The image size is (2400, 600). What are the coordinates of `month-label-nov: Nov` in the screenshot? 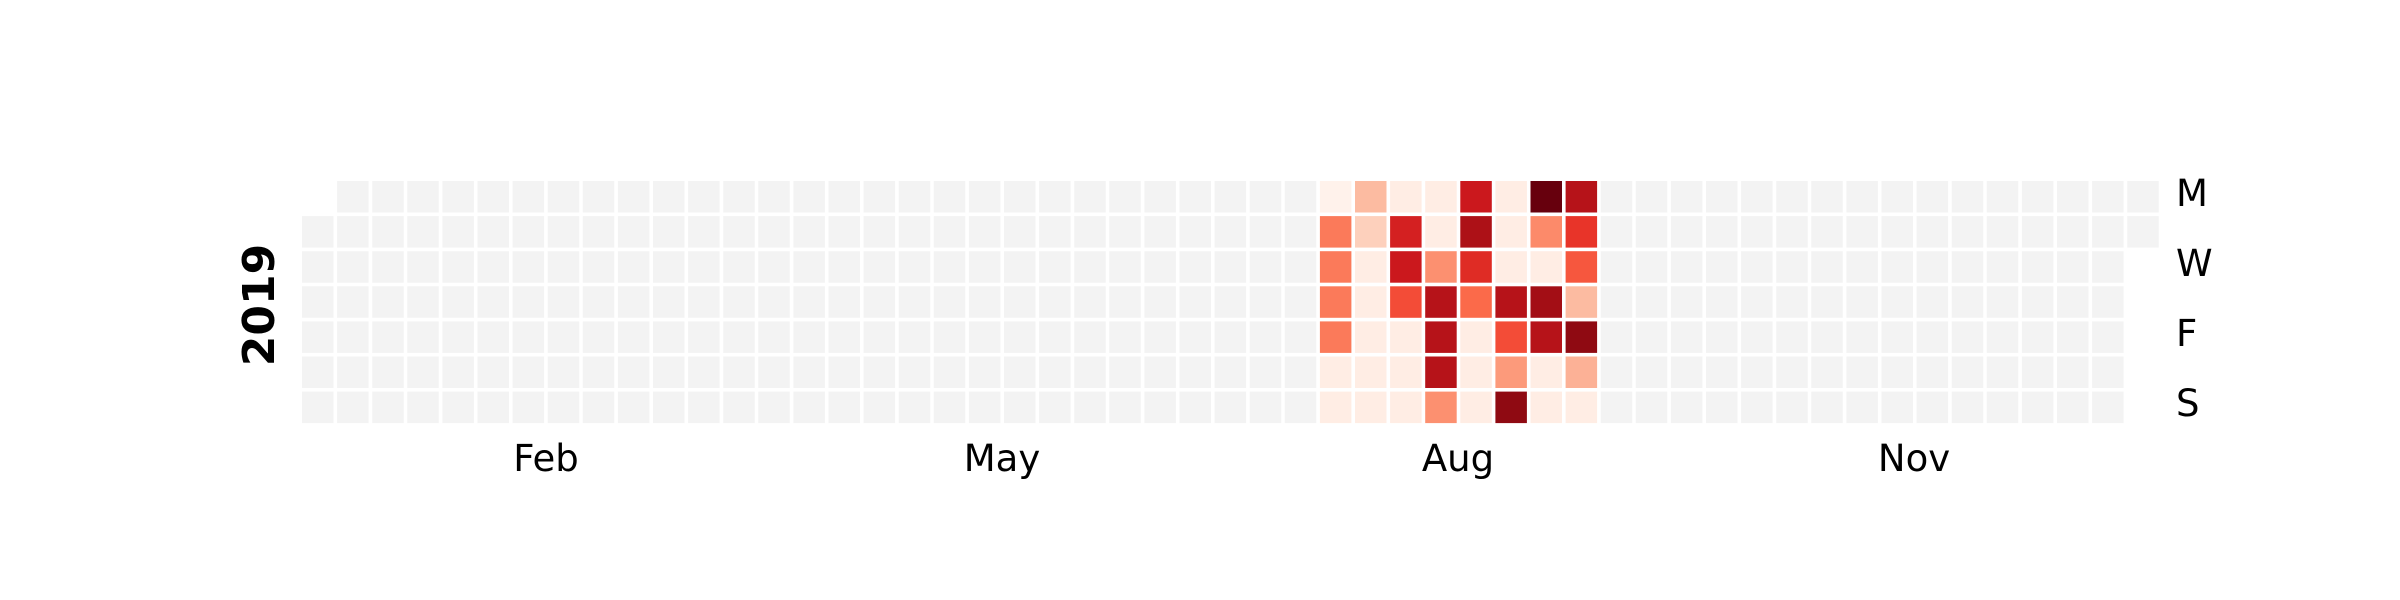 It's located at (1914, 458).